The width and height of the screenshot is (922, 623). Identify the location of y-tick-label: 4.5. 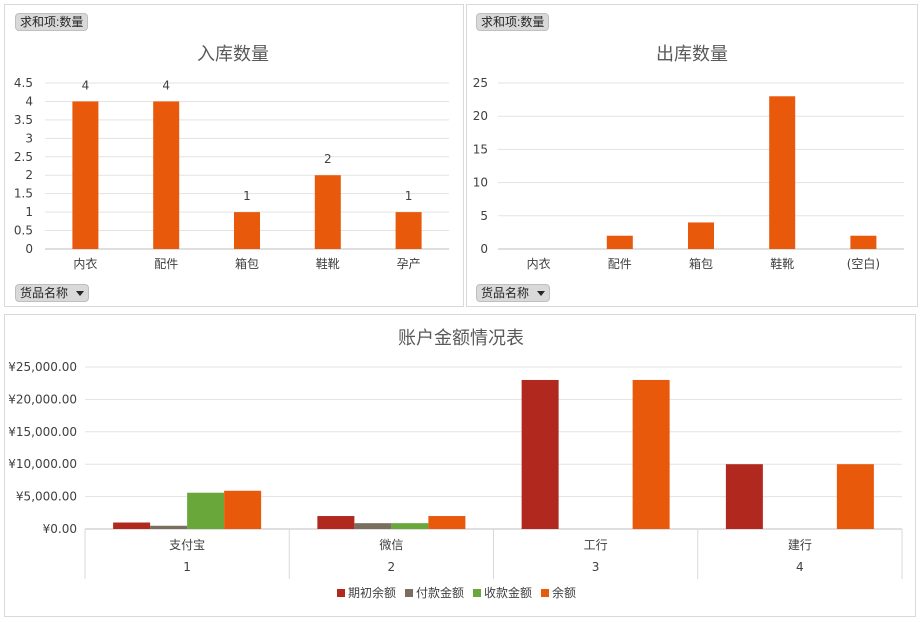
(23, 83).